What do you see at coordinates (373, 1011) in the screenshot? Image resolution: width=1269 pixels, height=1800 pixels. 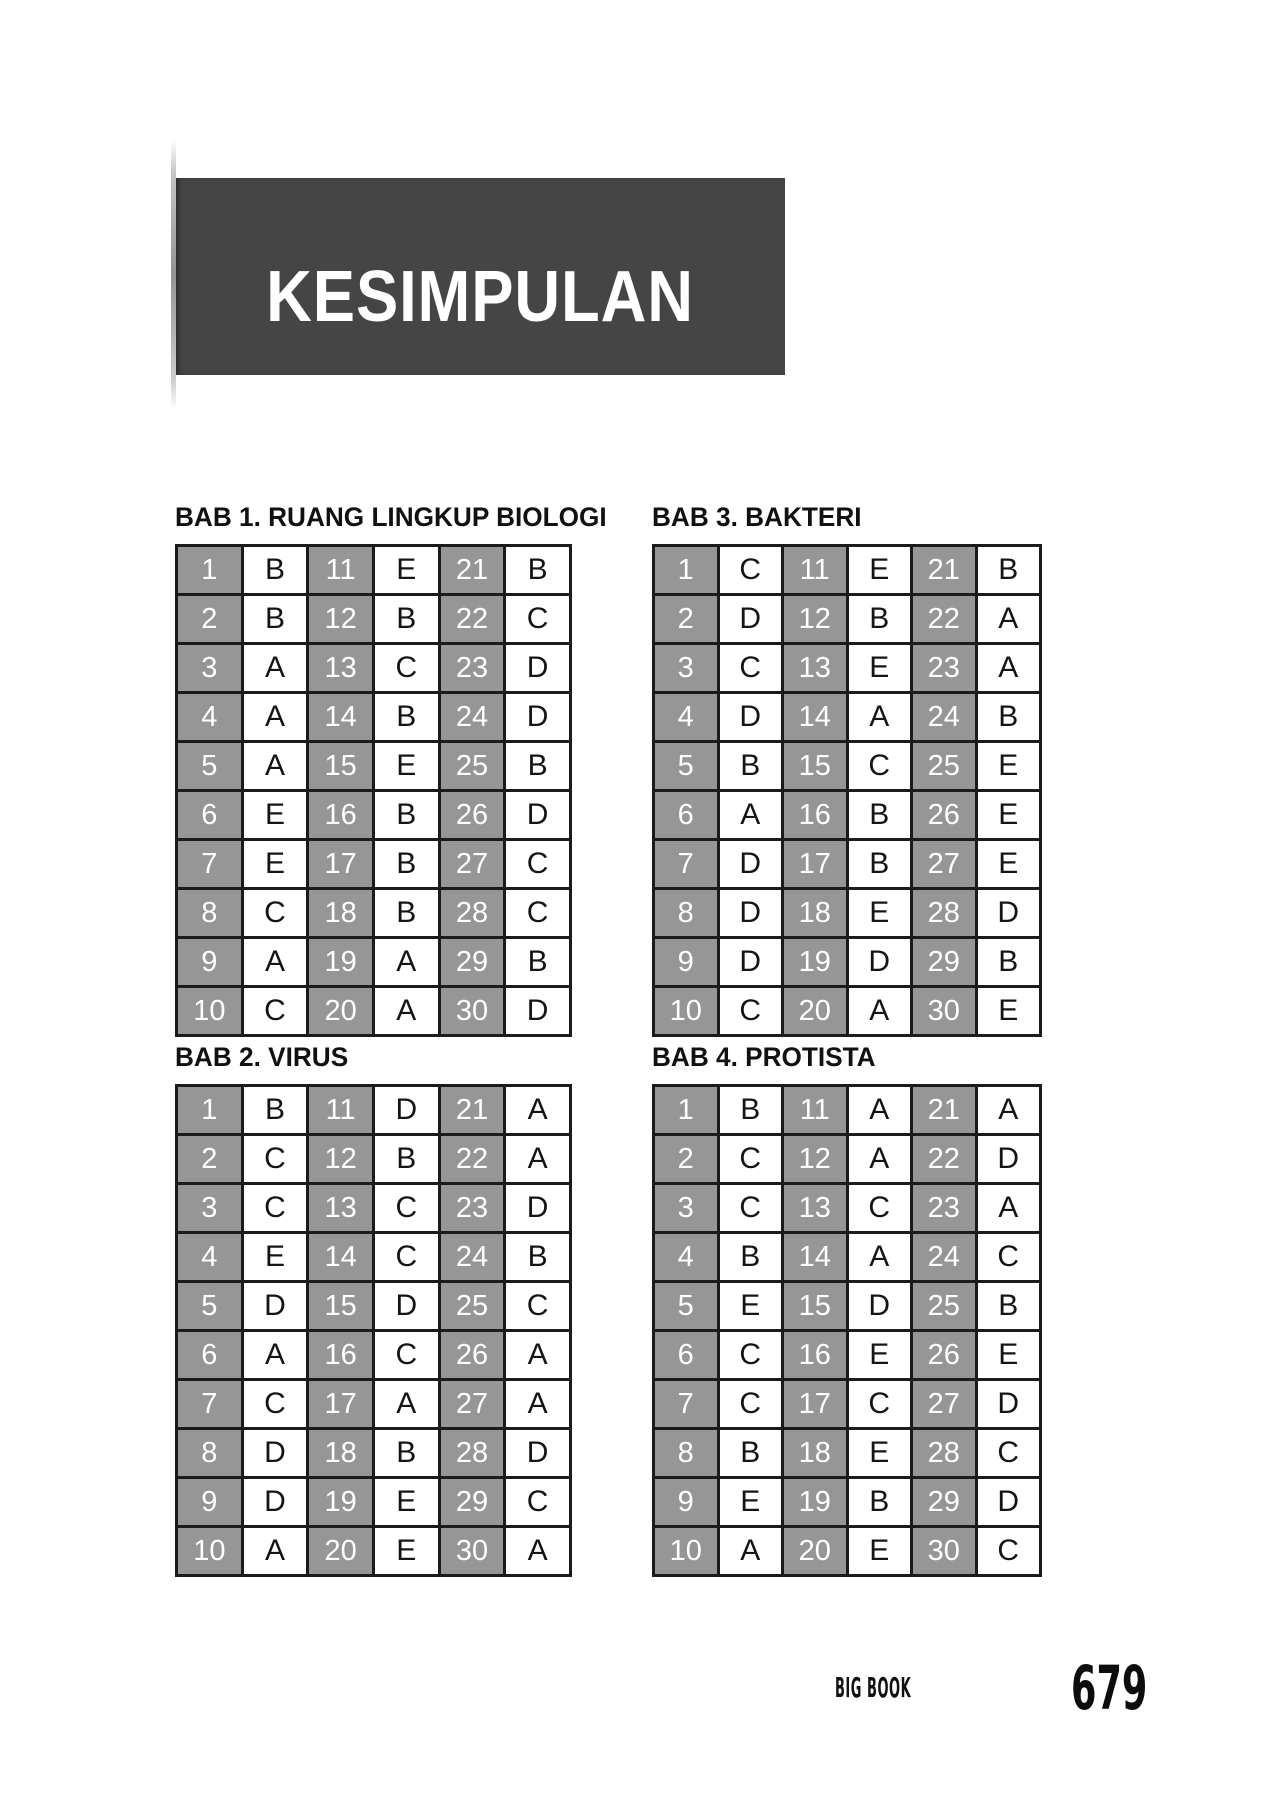 I see `answer-row: 10 C 20 A 30 D` at bounding box center [373, 1011].